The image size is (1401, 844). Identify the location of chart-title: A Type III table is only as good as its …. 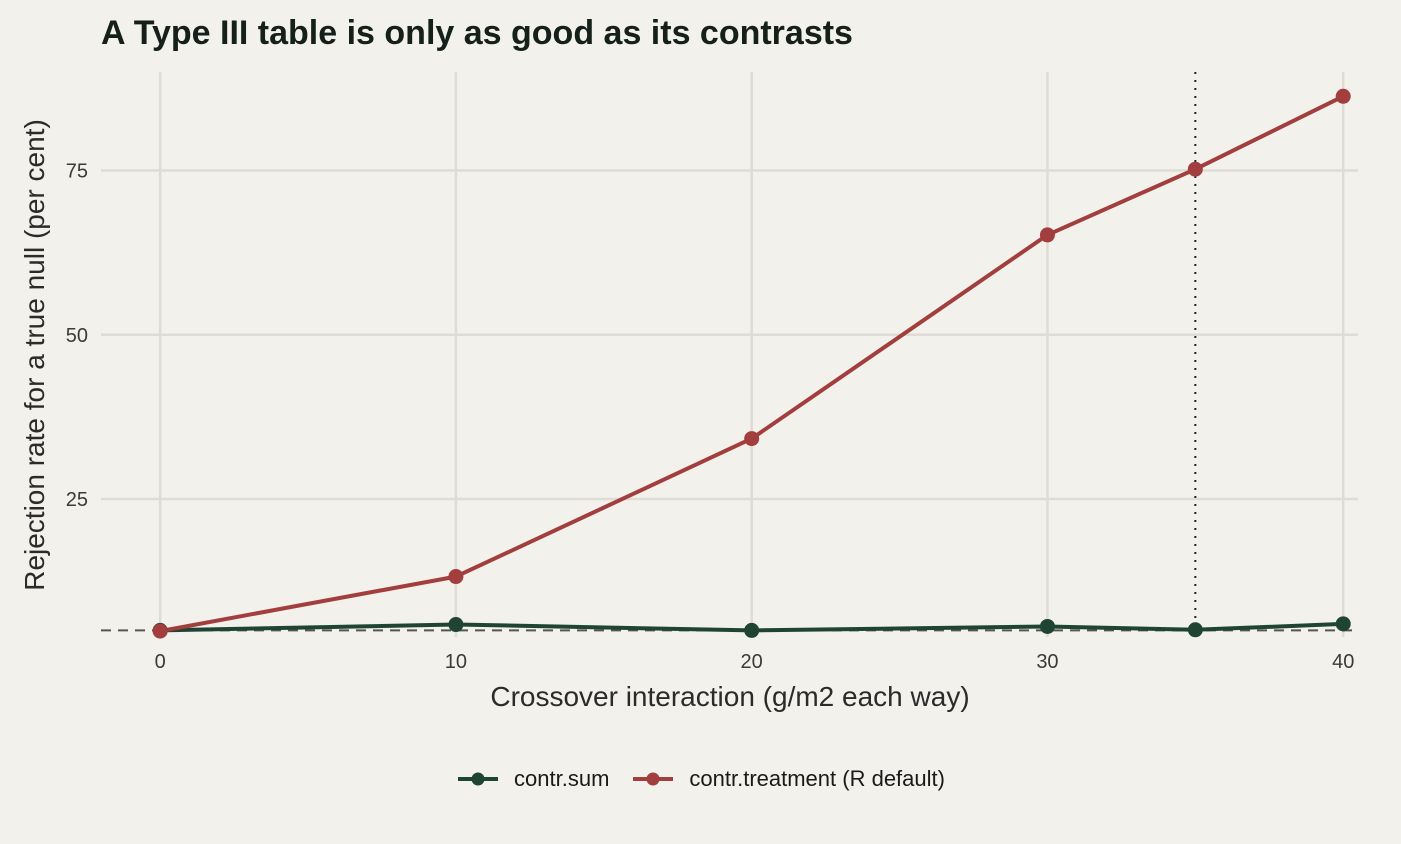
(477, 33).